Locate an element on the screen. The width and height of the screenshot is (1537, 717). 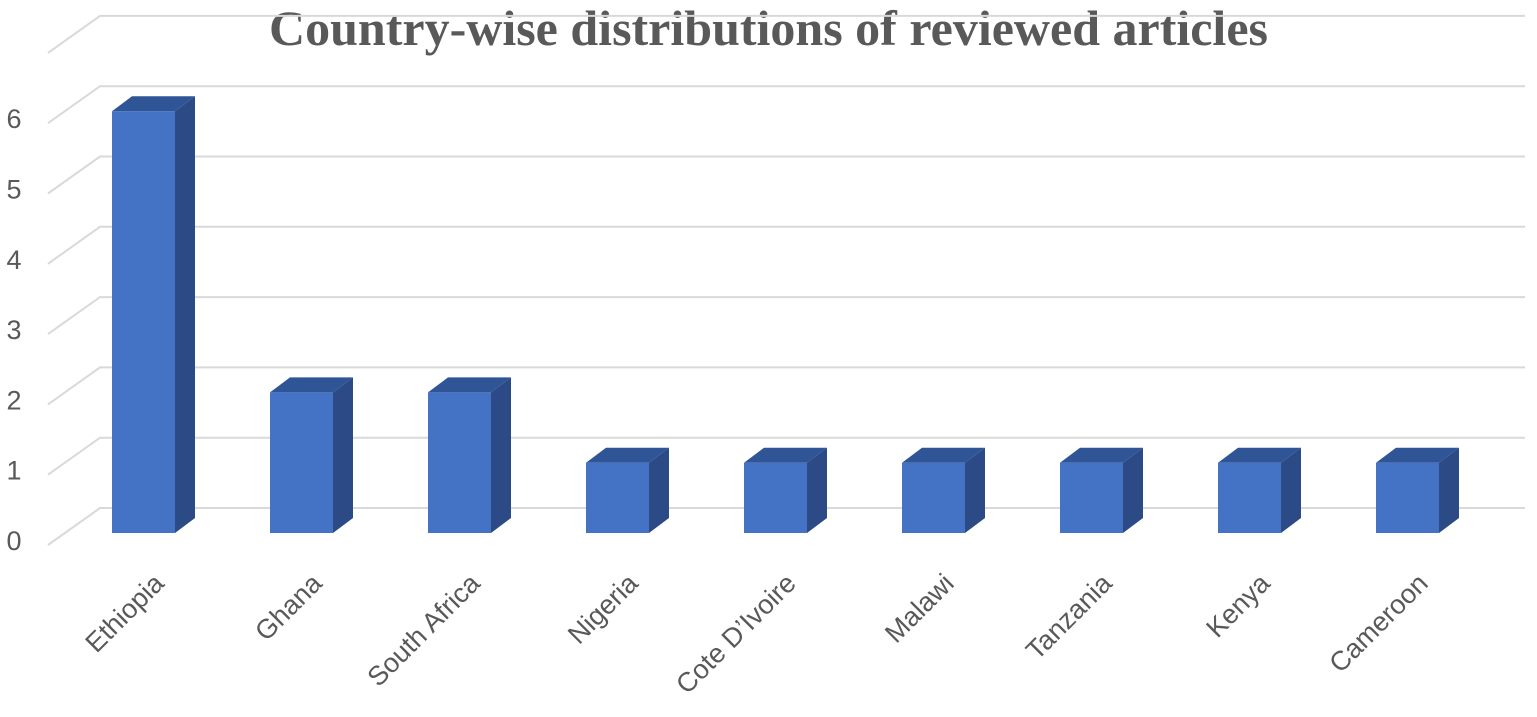
x-category-label: Kenya is located at coordinates (1238, 605).